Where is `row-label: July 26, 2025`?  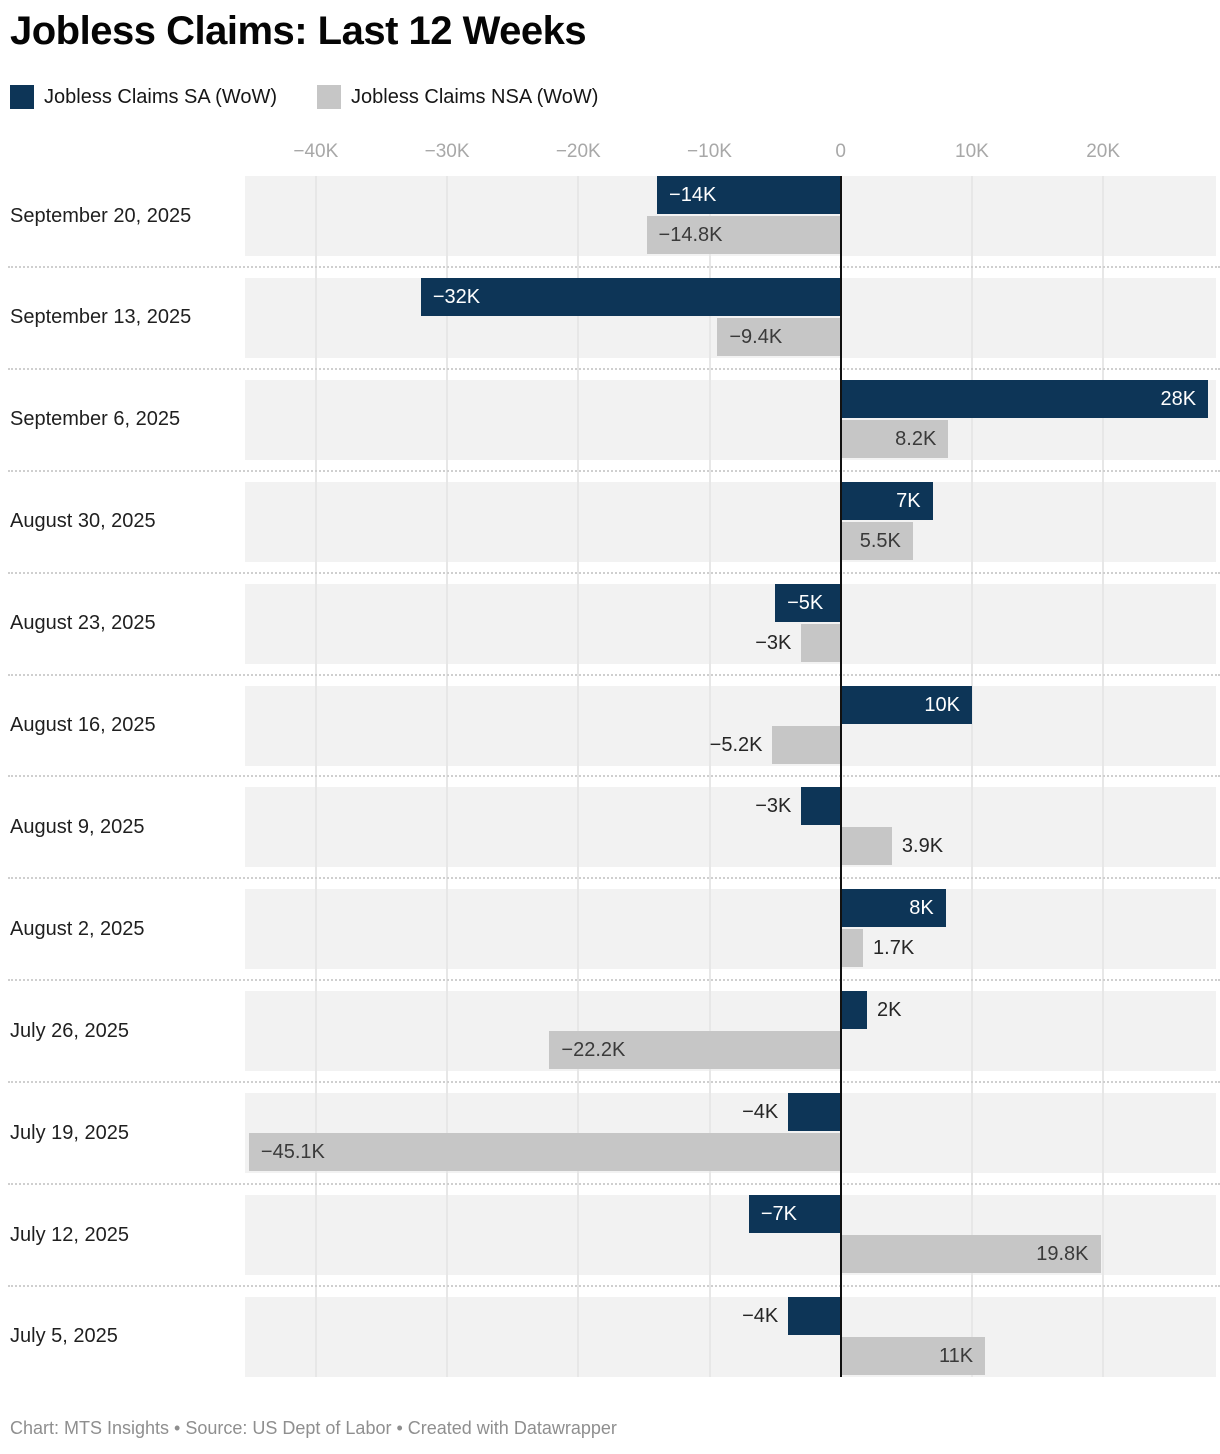
row-label: July 26, 2025 is located at coordinates (69, 1030).